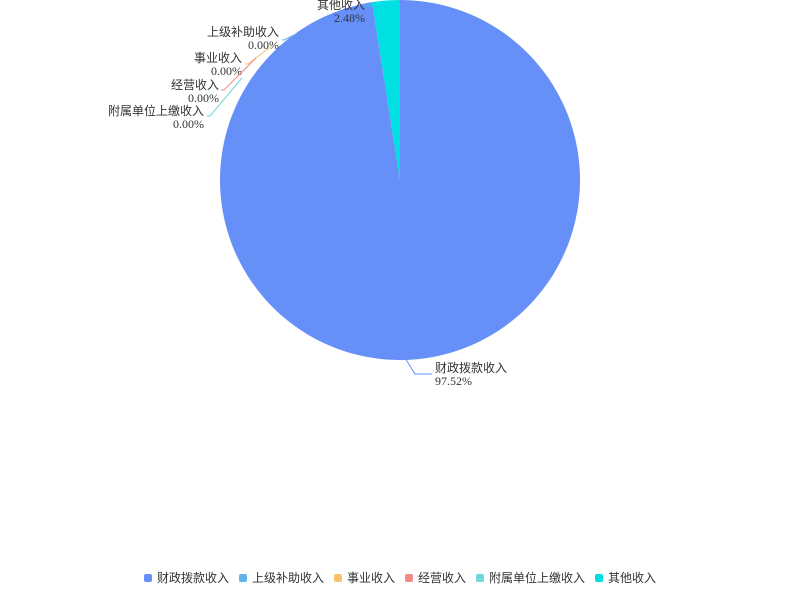  Describe the element at coordinates (442, 578) in the screenshot. I see `legend-label: 经营收入` at that location.